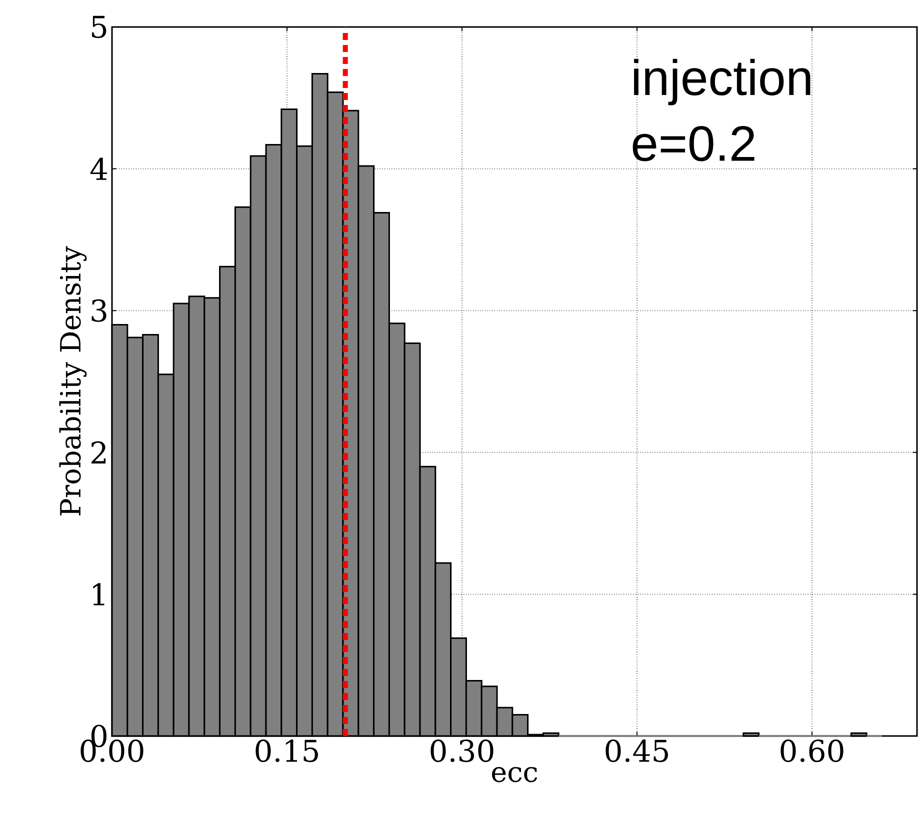  Describe the element at coordinates (515, 774) in the screenshot. I see `x-axis-title: ecc` at that location.